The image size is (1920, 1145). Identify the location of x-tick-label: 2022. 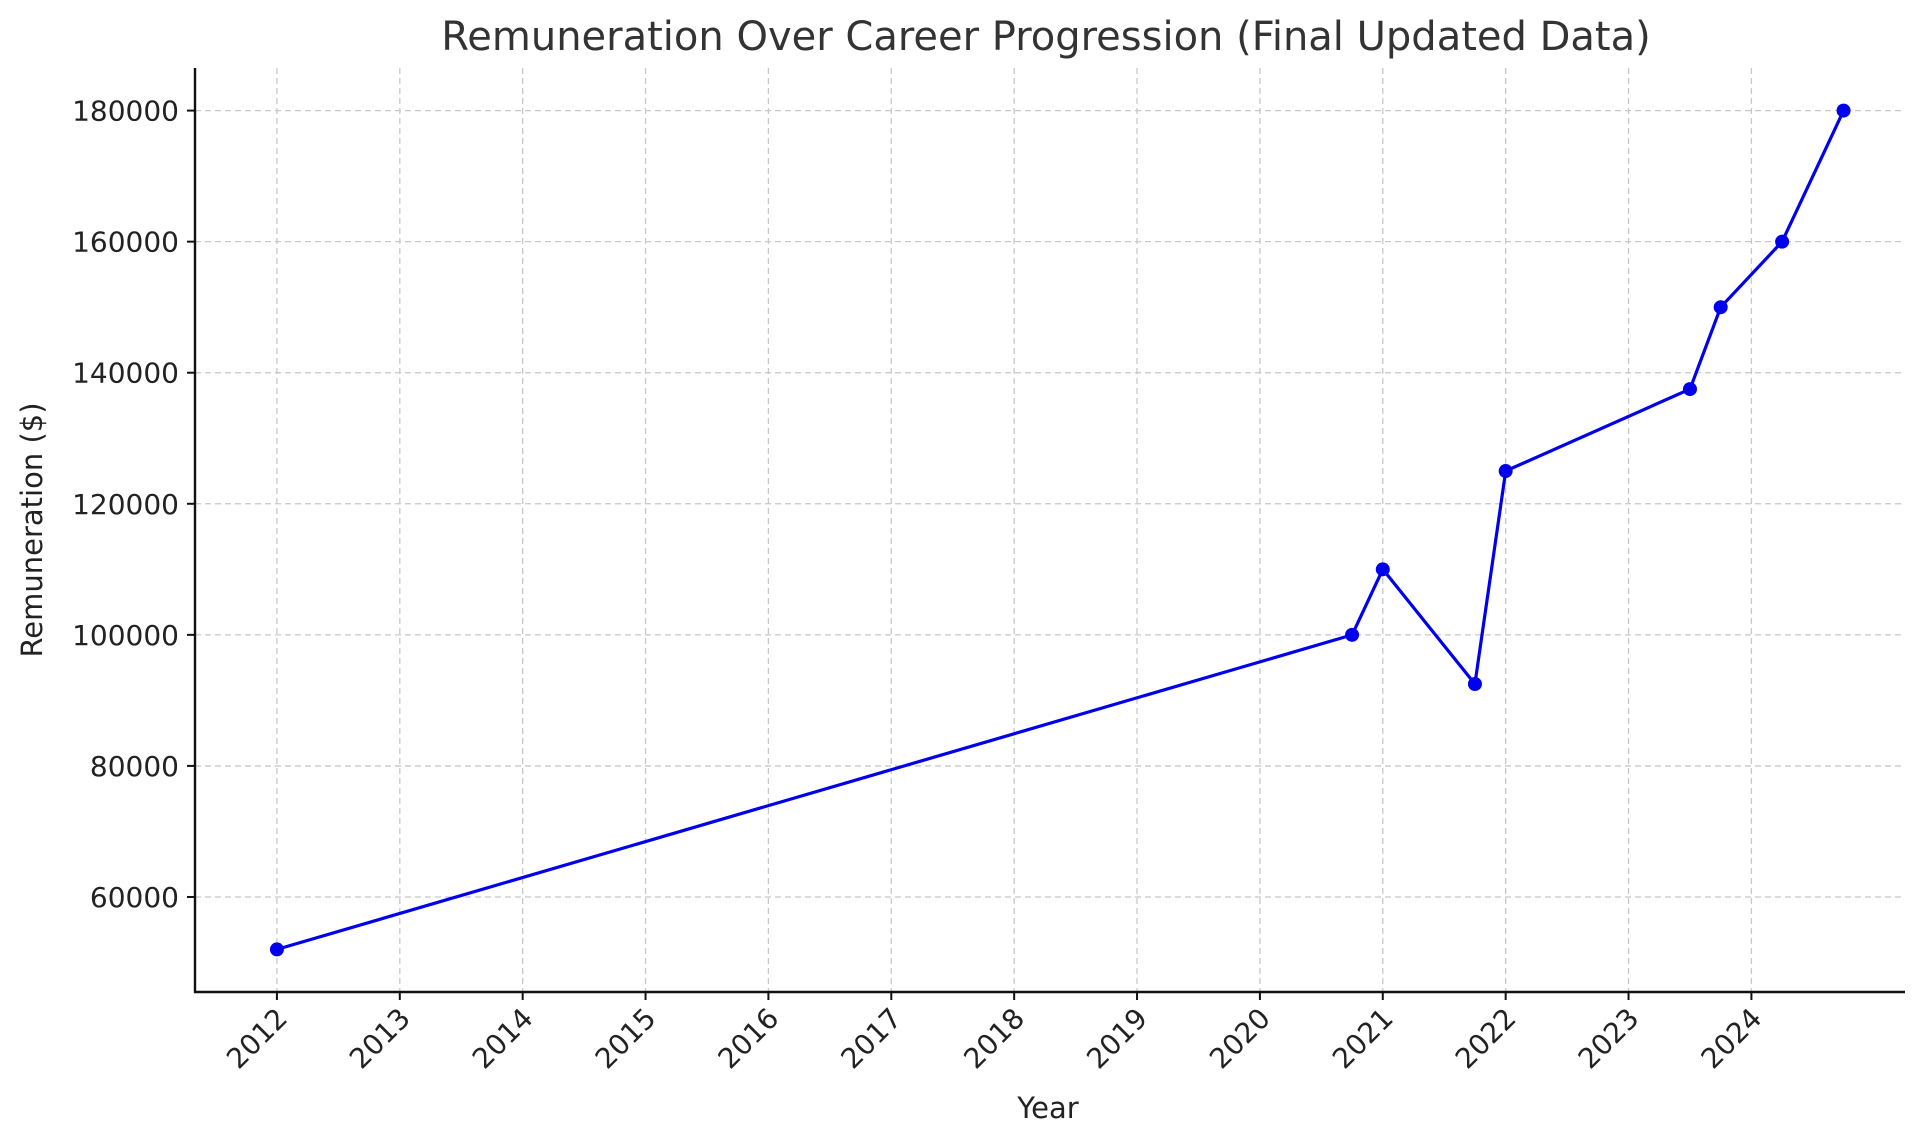
(1486, 1039).